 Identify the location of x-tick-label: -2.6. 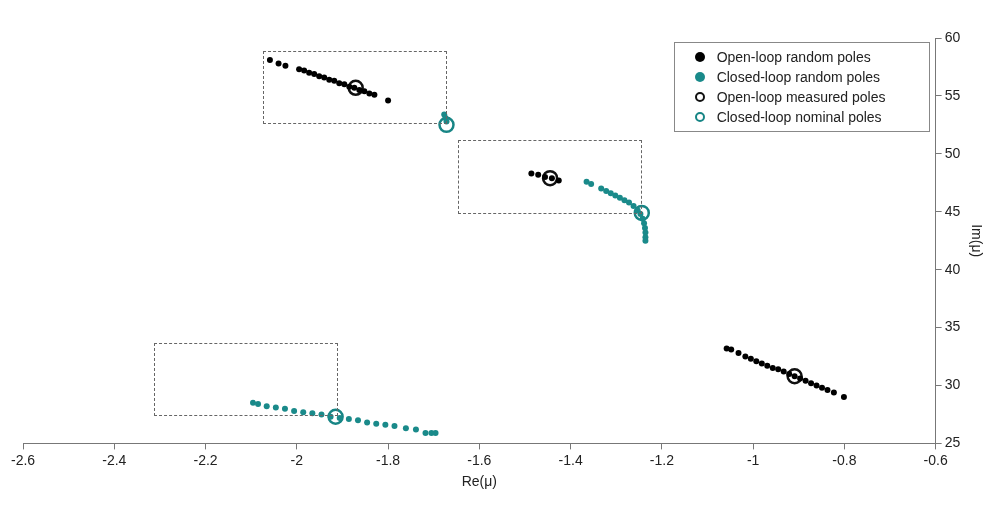
(23, 459).